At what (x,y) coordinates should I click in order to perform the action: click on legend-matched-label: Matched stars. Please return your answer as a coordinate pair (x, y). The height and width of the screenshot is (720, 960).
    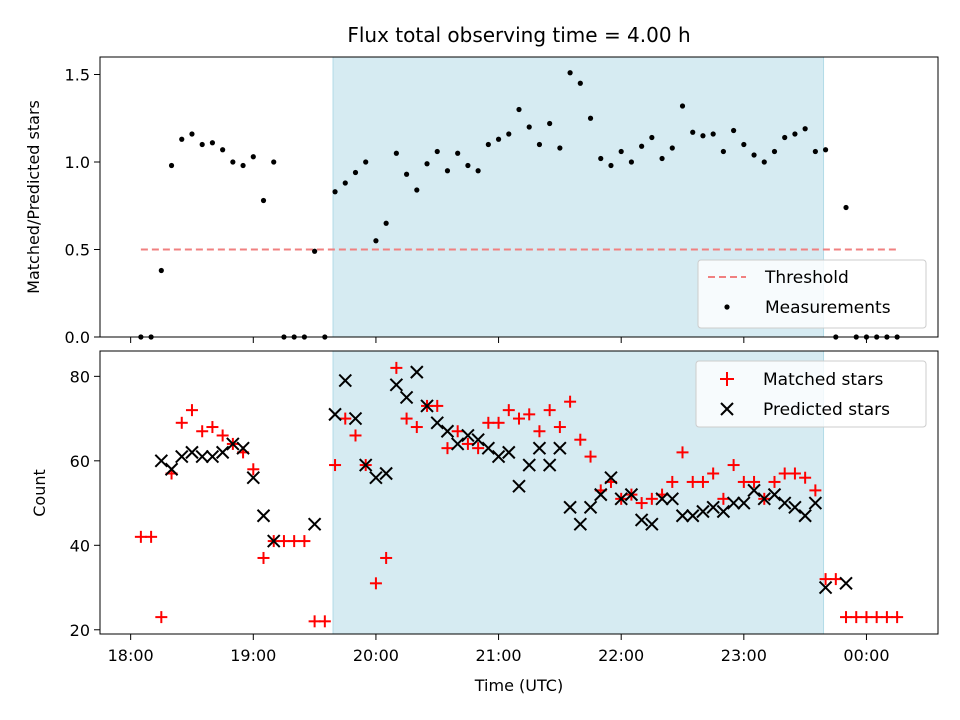
    Looking at the image, I should click on (823, 380).